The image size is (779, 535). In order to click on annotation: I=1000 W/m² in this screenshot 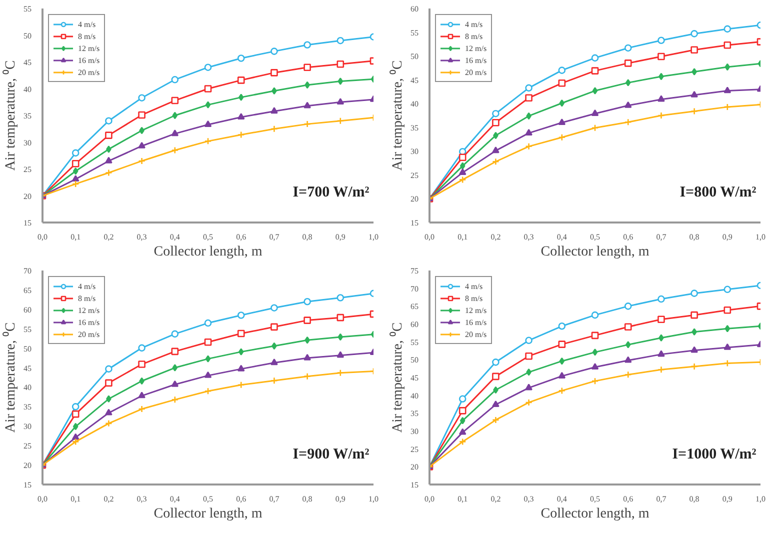, I will do `click(714, 454)`.